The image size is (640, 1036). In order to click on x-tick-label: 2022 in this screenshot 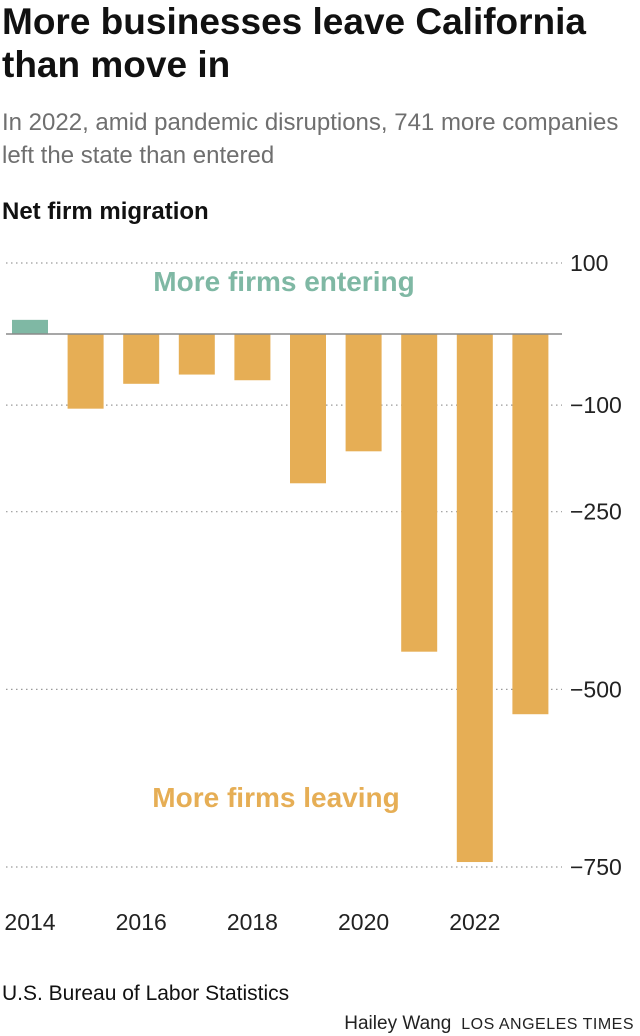, I will do `click(474, 922)`.